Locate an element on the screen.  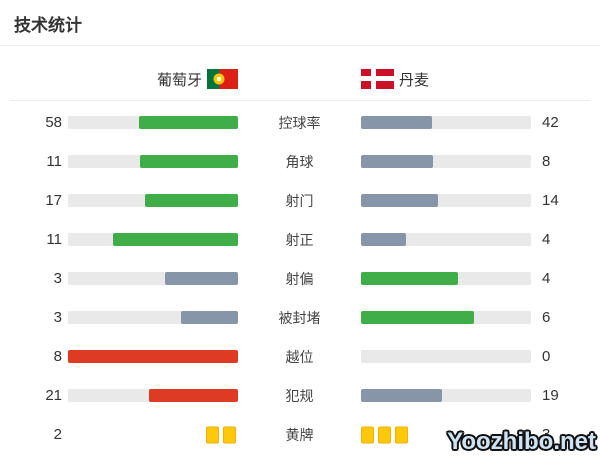
away-value: 8 is located at coordinates (546, 161).